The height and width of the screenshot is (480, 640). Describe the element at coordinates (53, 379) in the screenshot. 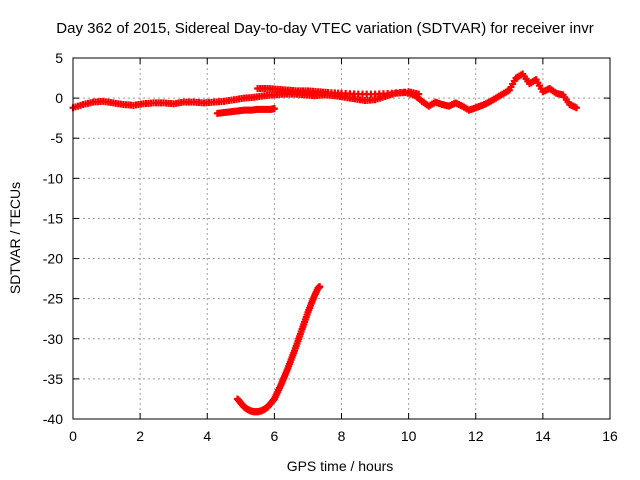

I see `y-tick-label: -35` at that location.